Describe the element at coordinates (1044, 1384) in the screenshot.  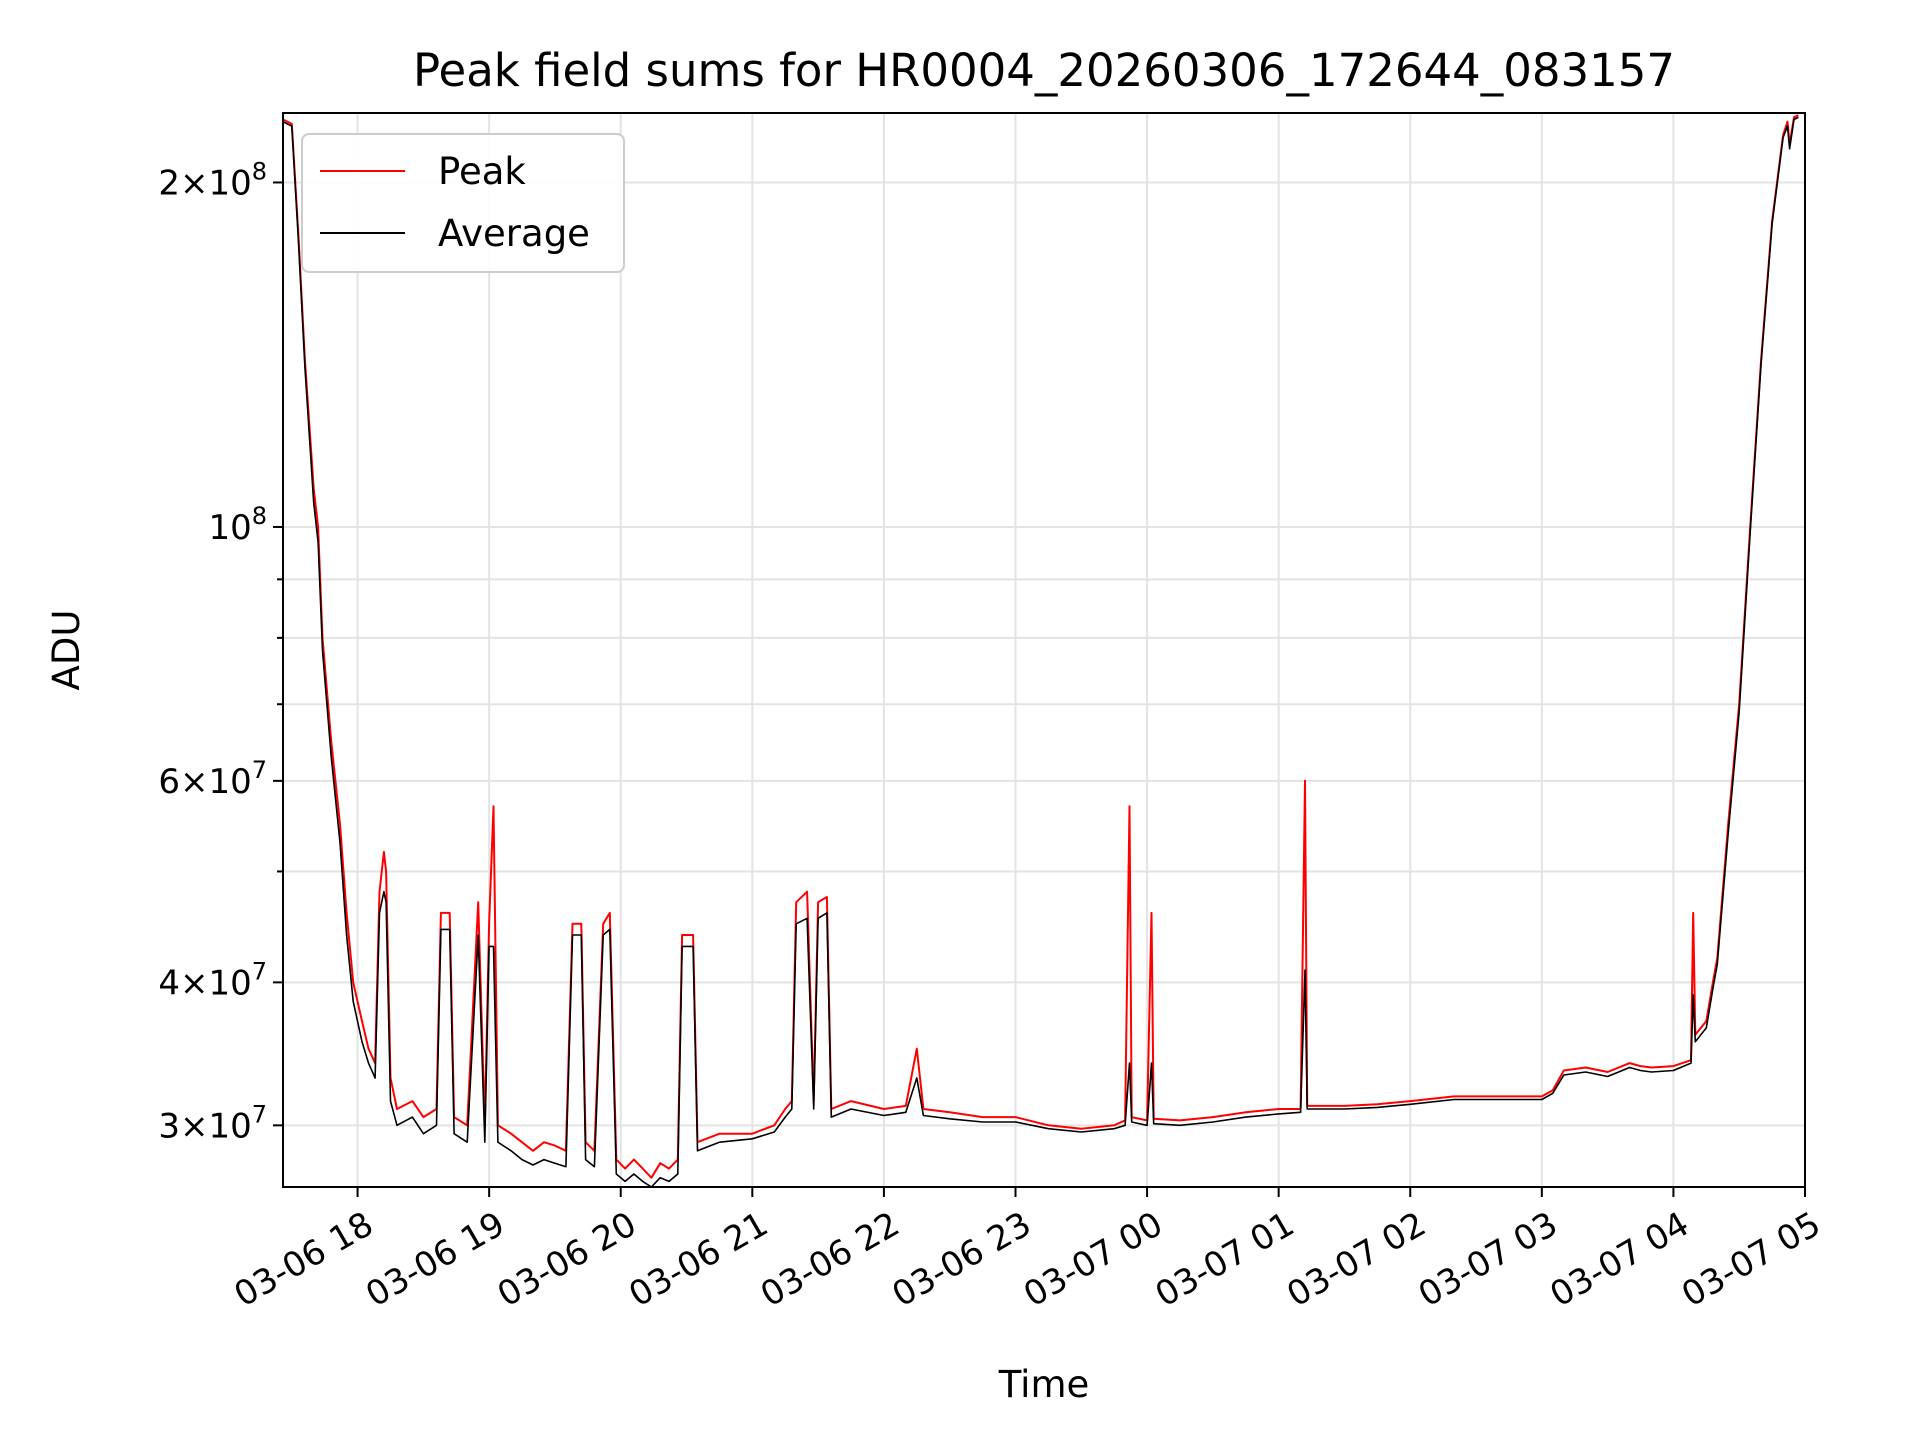
I see `x-axis-title: Time` at that location.